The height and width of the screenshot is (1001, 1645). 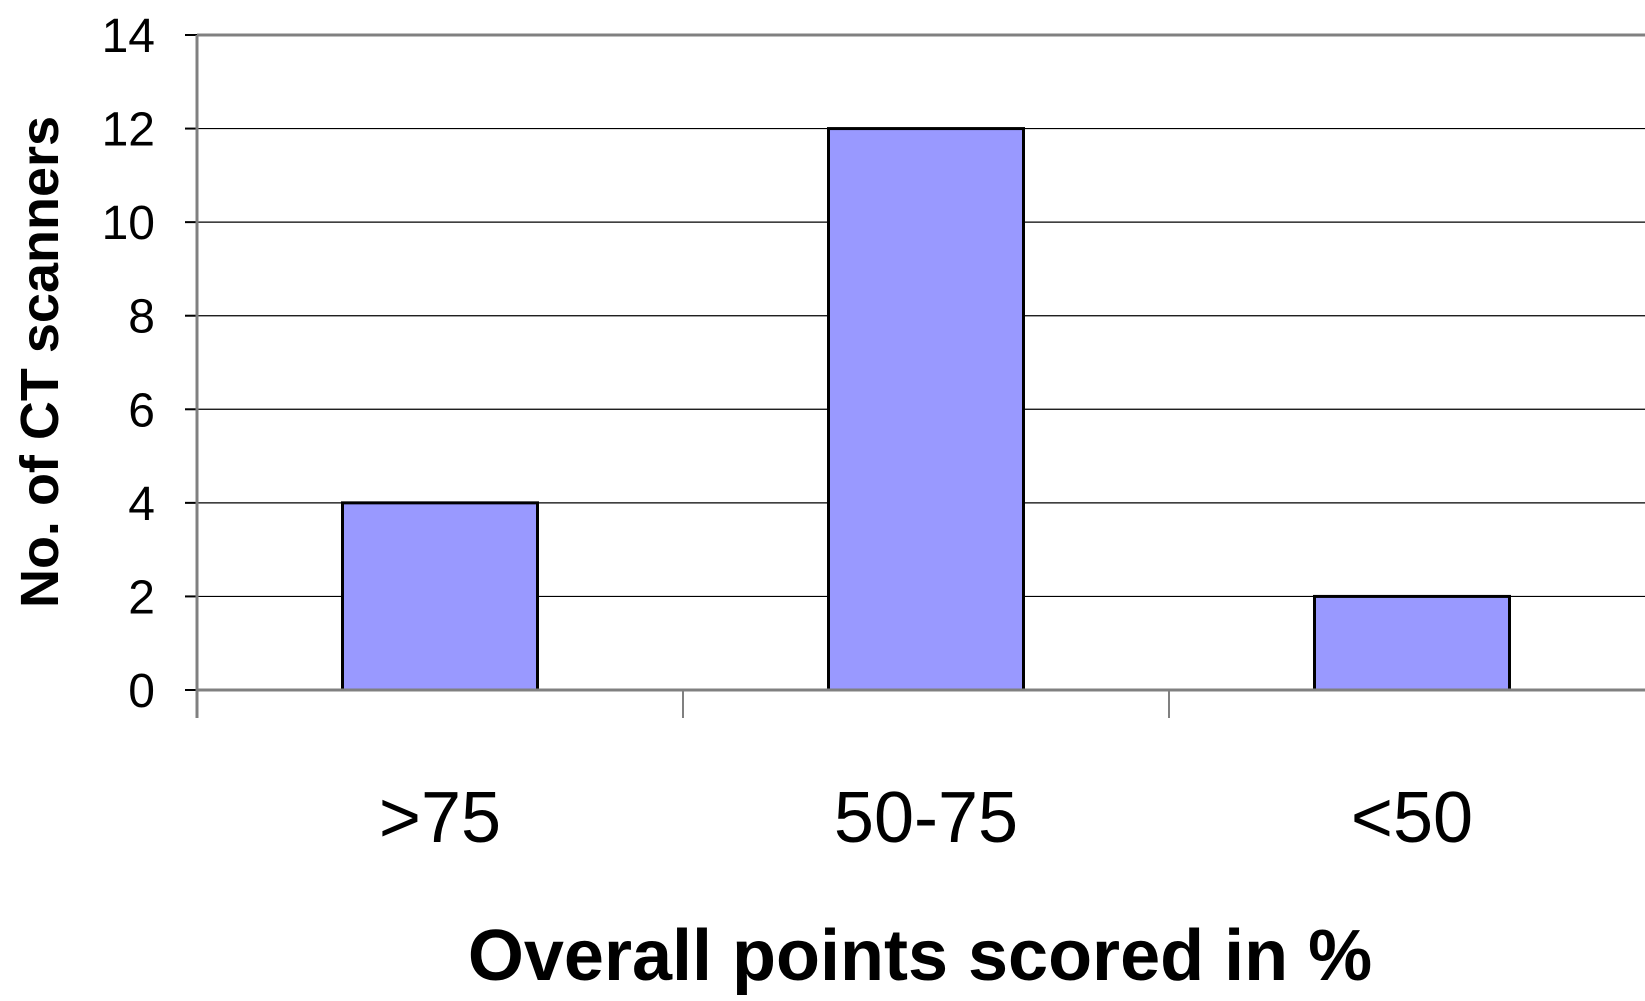 What do you see at coordinates (1412, 818) in the screenshot?
I see `x-tick-label: <50` at bounding box center [1412, 818].